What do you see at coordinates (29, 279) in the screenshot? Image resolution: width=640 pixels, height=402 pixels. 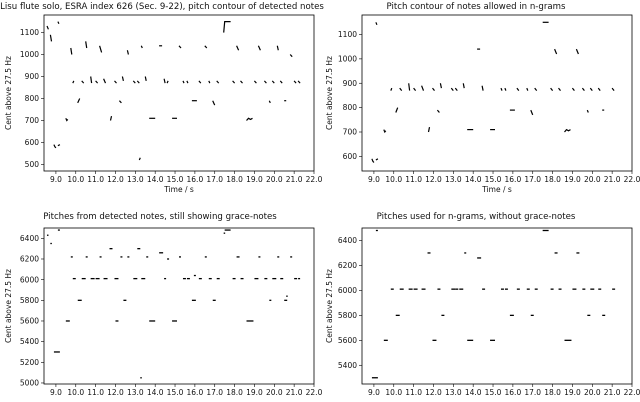 I see `y-tick-label: 6000` at bounding box center [29, 279].